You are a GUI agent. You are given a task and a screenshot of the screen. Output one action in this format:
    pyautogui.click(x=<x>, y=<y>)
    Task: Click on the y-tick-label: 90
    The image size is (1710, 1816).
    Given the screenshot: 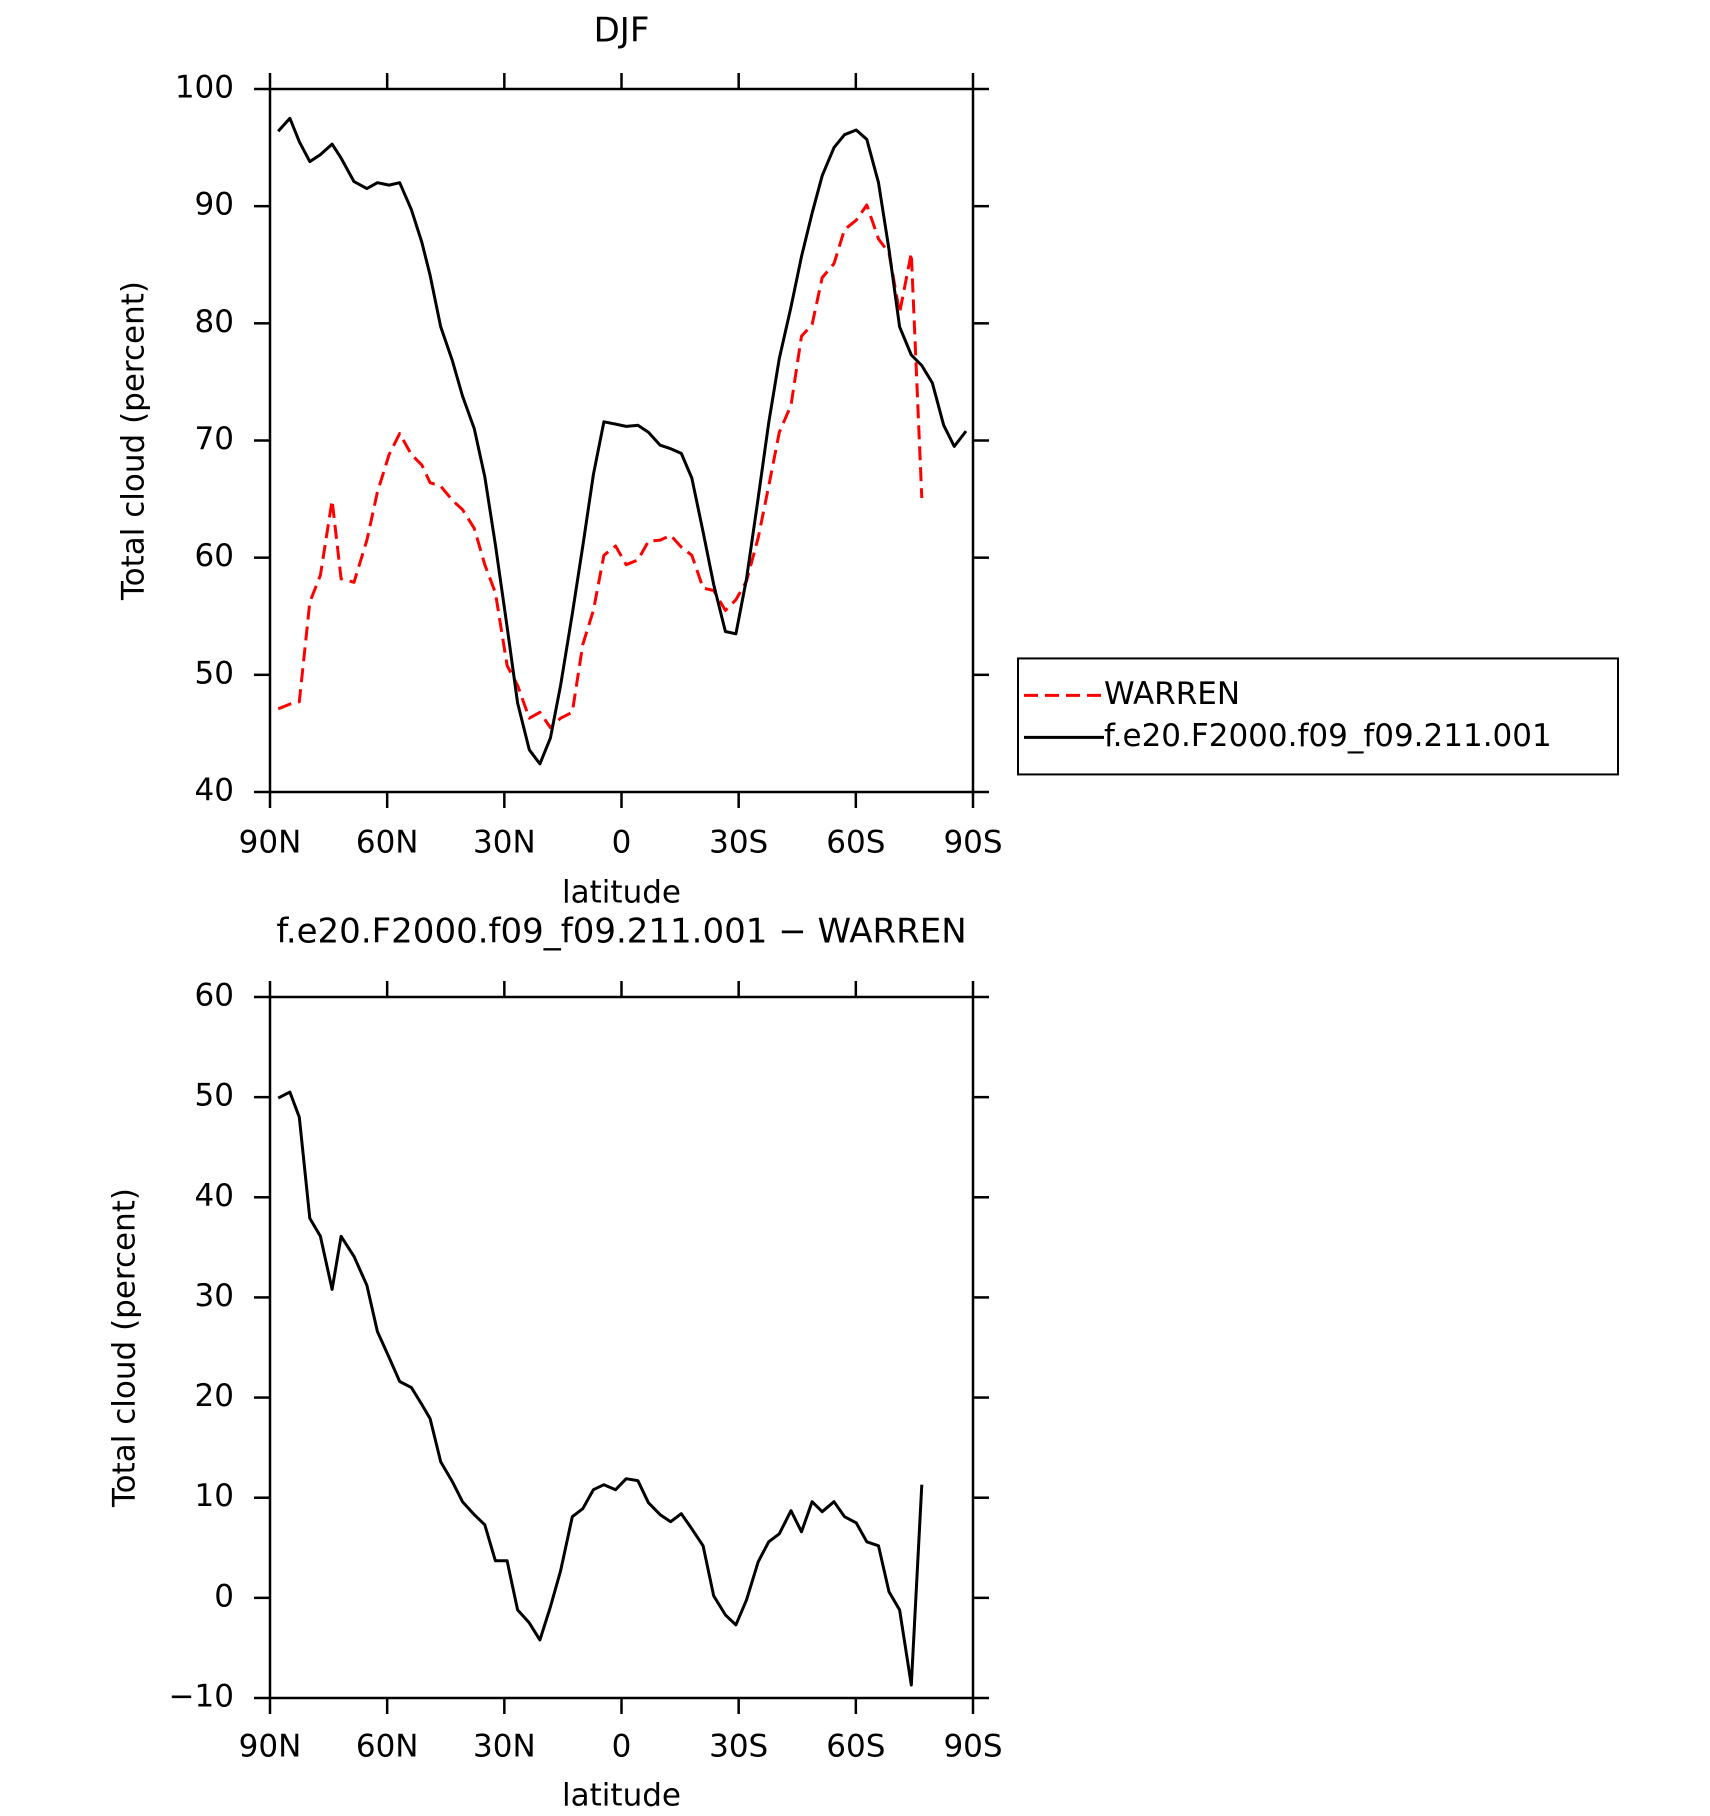 What is the action you would take?
    pyautogui.click(x=214, y=205)
    